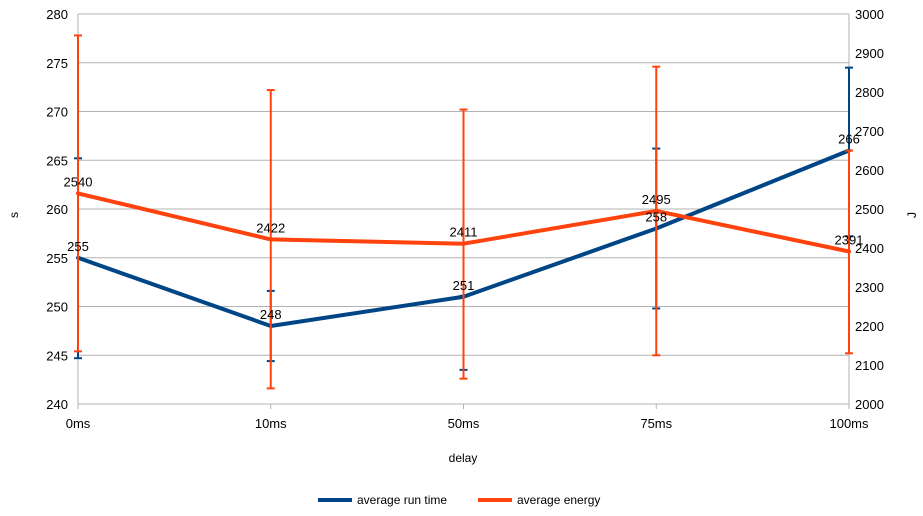  What do you see at coordinates (849, 423) in the screenshot?
I see `x-tick-label: 100ms` at bounding box center [849, 423].